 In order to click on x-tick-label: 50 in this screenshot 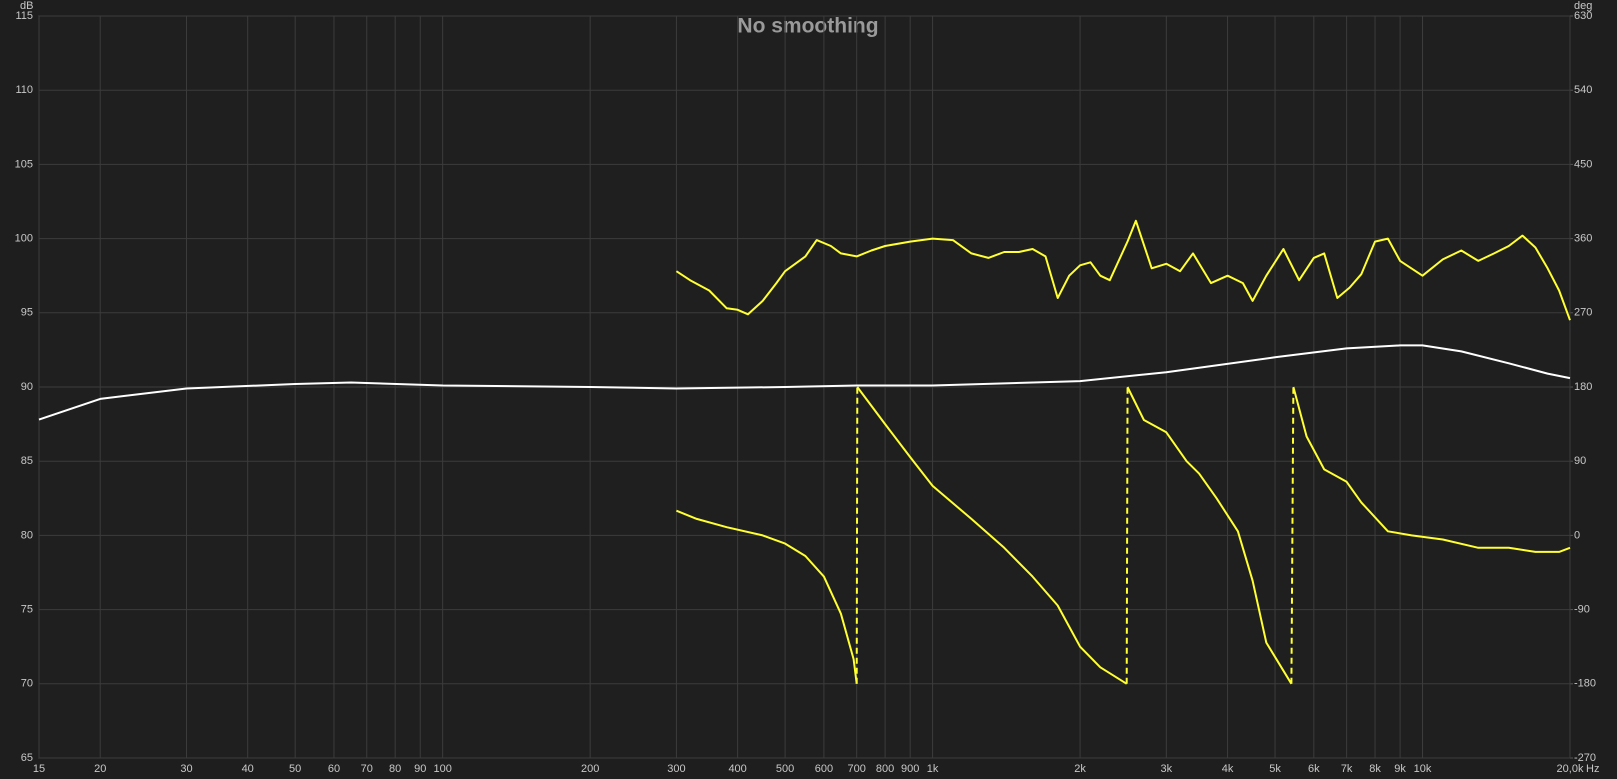, I will do `click(295, 769)`.